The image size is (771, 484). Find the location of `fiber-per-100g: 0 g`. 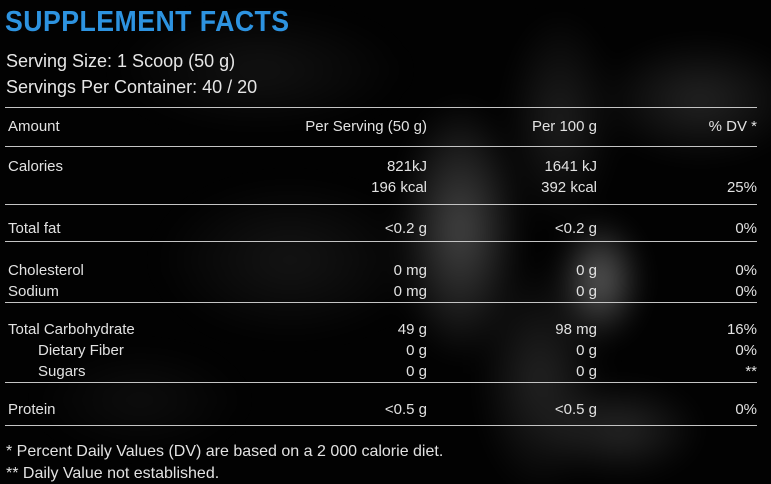

fiber-per-100g: 0 g is located at coordinates (586, 350).